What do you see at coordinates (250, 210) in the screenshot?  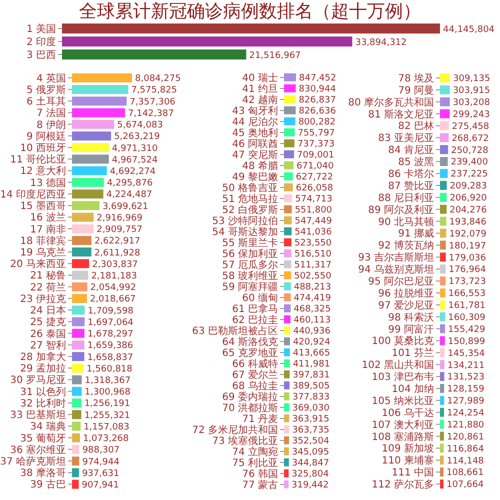 I see `y-tick-label: 52 白俄罗斯` at bounding box center [250, 210].